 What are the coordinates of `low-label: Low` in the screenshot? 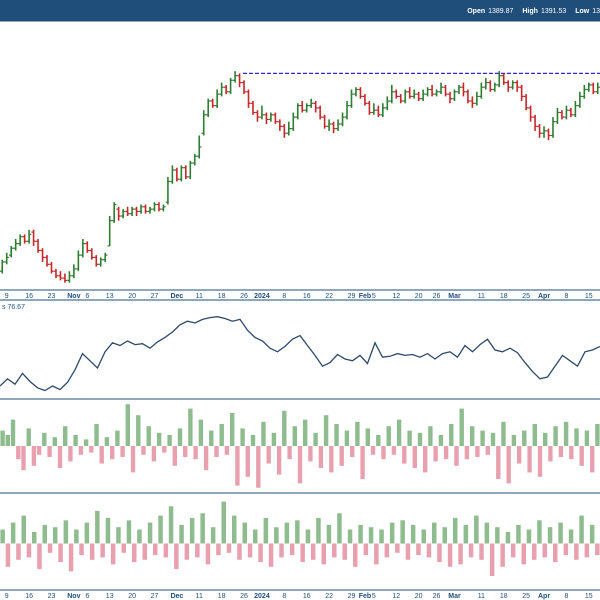 It's located at (582, 11).